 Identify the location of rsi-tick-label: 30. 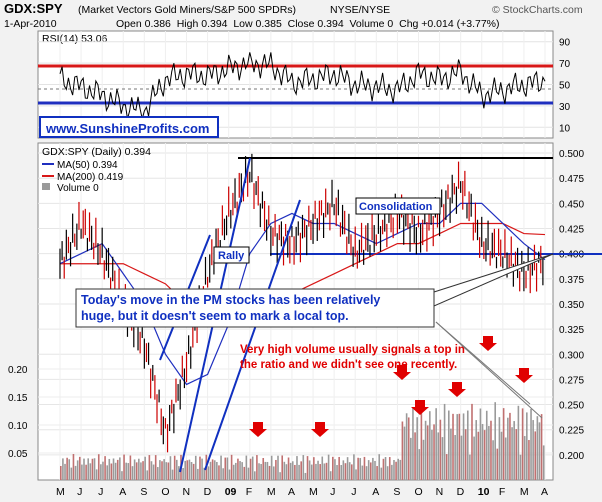
(565, 107).